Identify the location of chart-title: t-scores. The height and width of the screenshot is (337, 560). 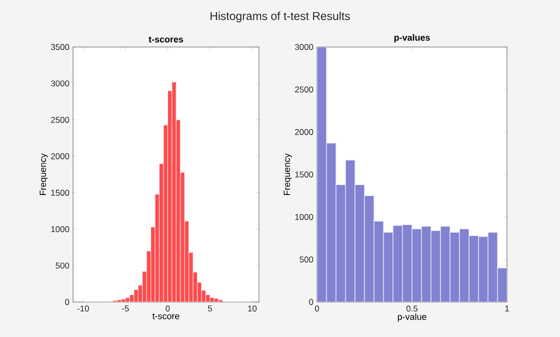
(166, 39).